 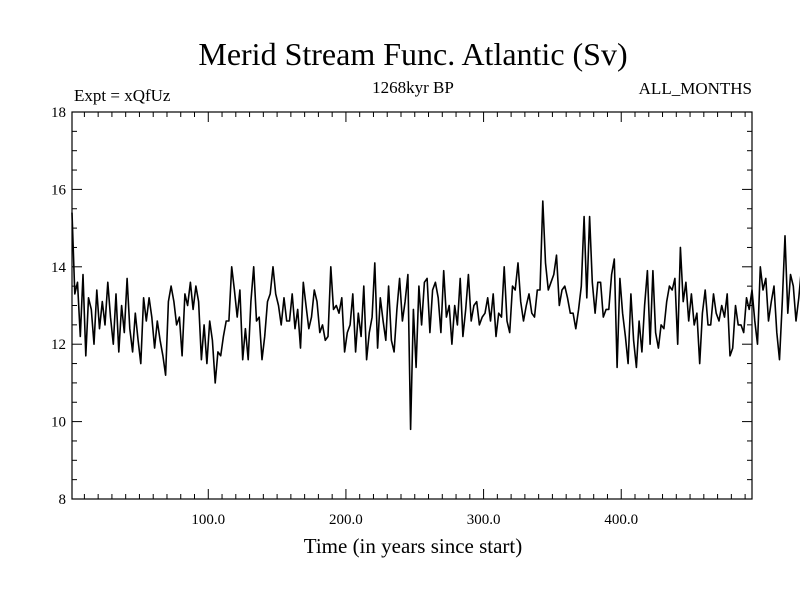 What do you see at coordinates (208, 520) in the screenshot?
I see `x-tick-label: 100.0` at bounding box center [208, 520].